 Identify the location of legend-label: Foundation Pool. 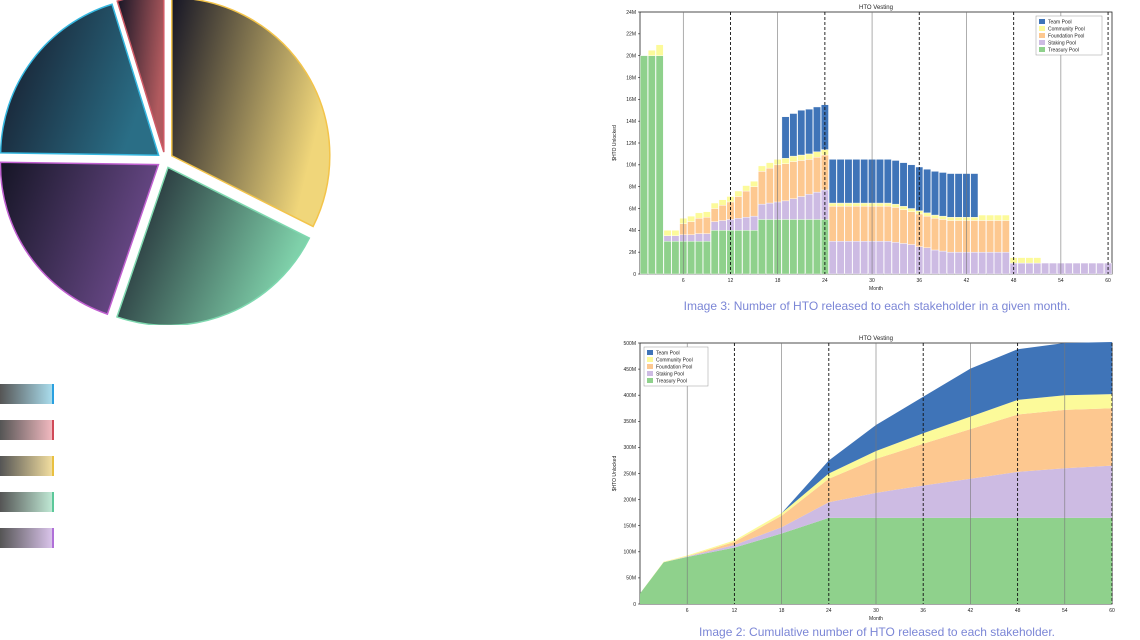
(1066, 36).